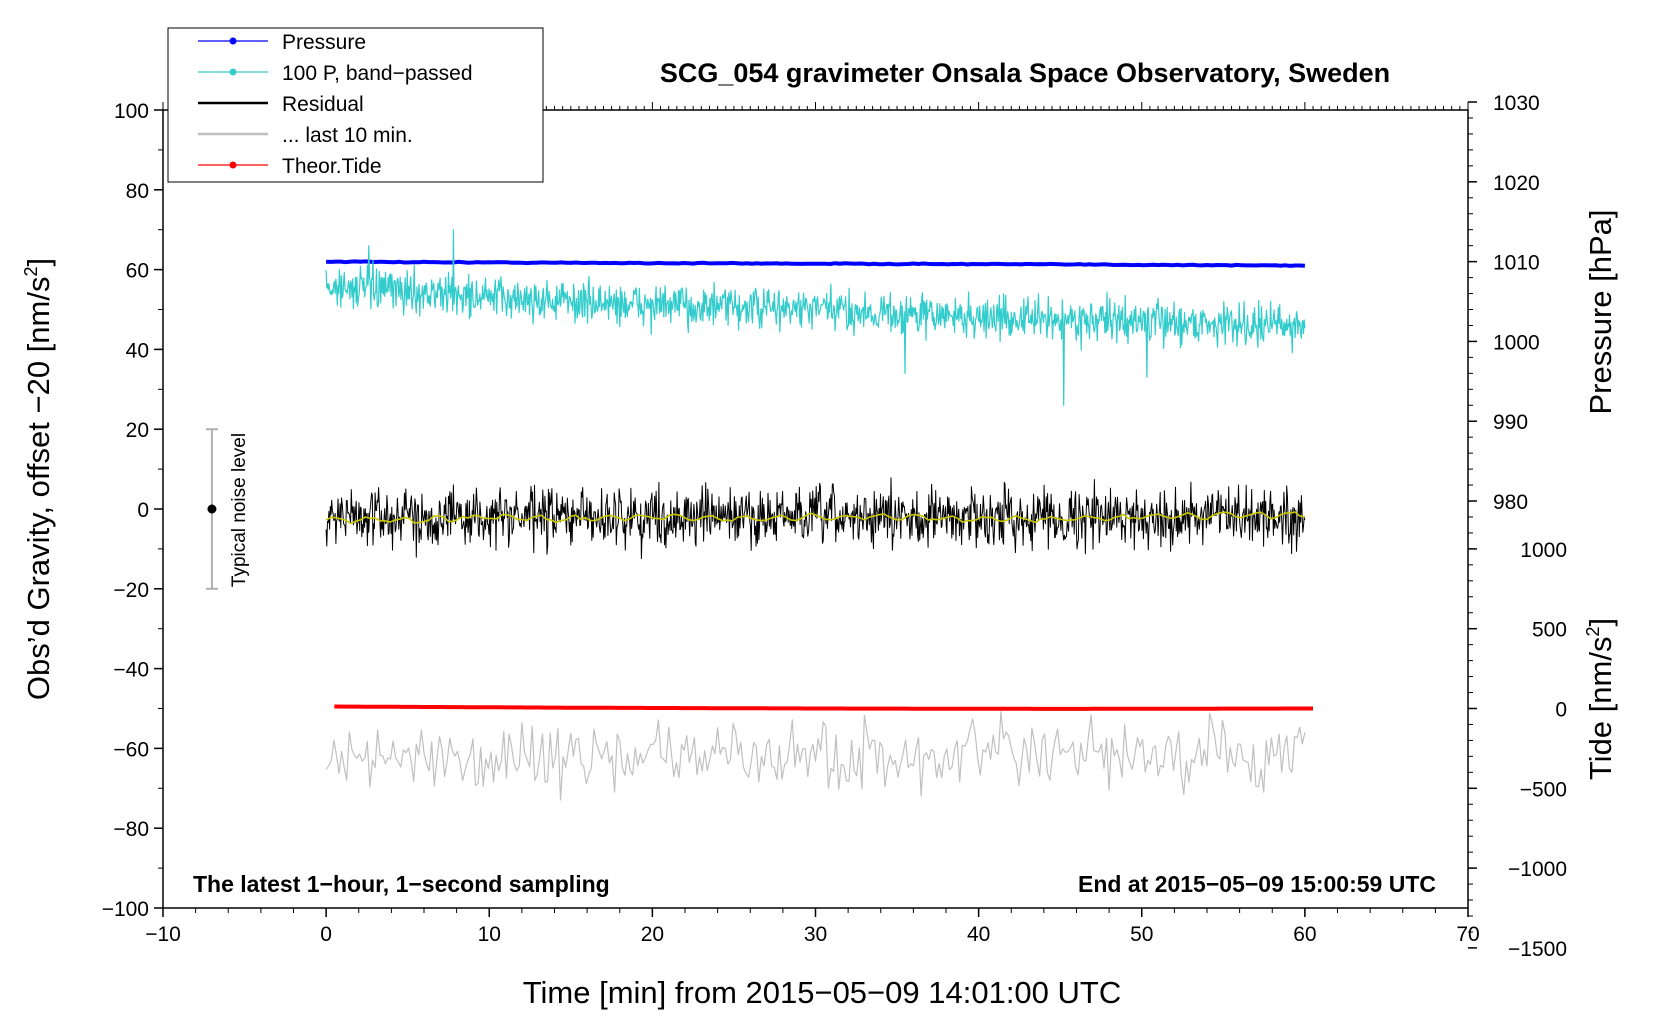  What do you see at coordinates (815, 263) in the screenshot?
I see `series-pressure` at bounding box center [815, 263].